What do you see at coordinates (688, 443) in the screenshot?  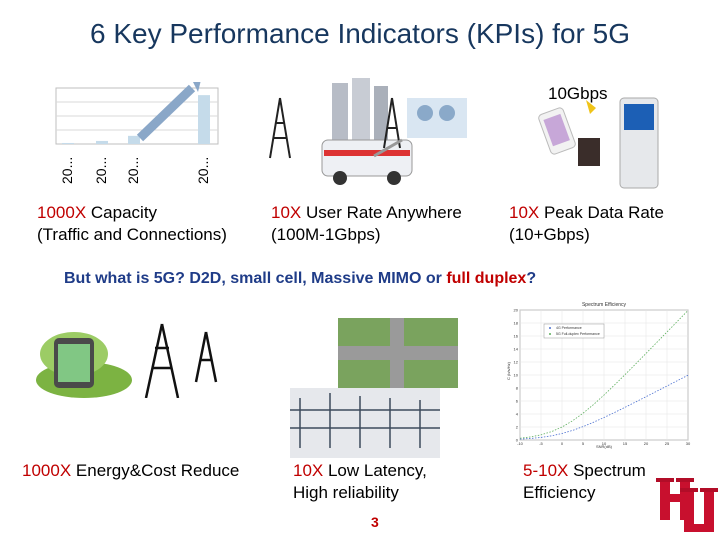 I see `spectrum-x-tick: 30` at bounding box center [688, 443].